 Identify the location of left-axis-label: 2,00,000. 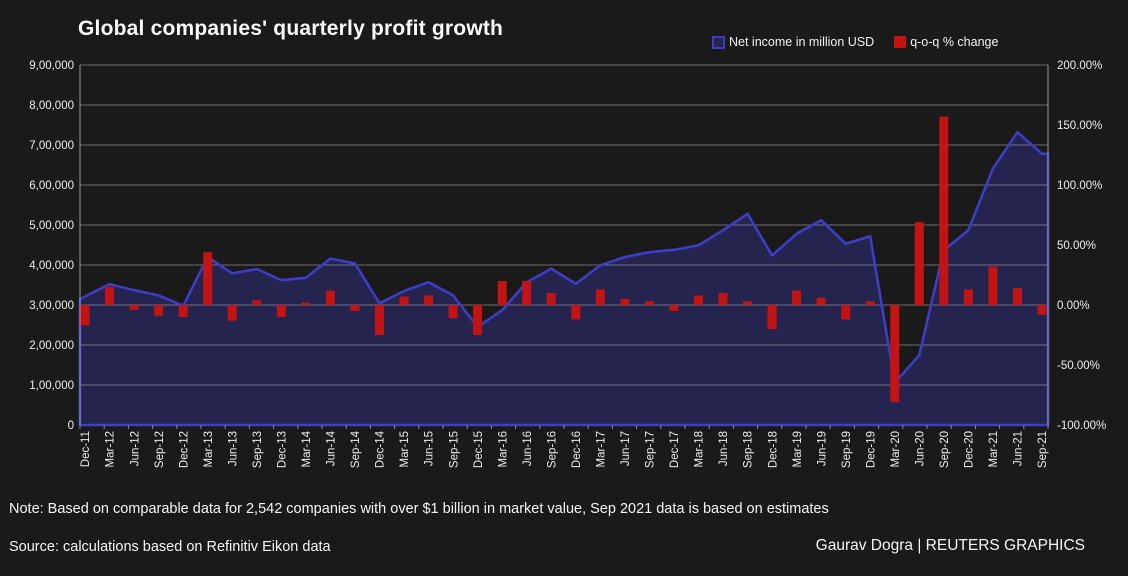
(51, 346).